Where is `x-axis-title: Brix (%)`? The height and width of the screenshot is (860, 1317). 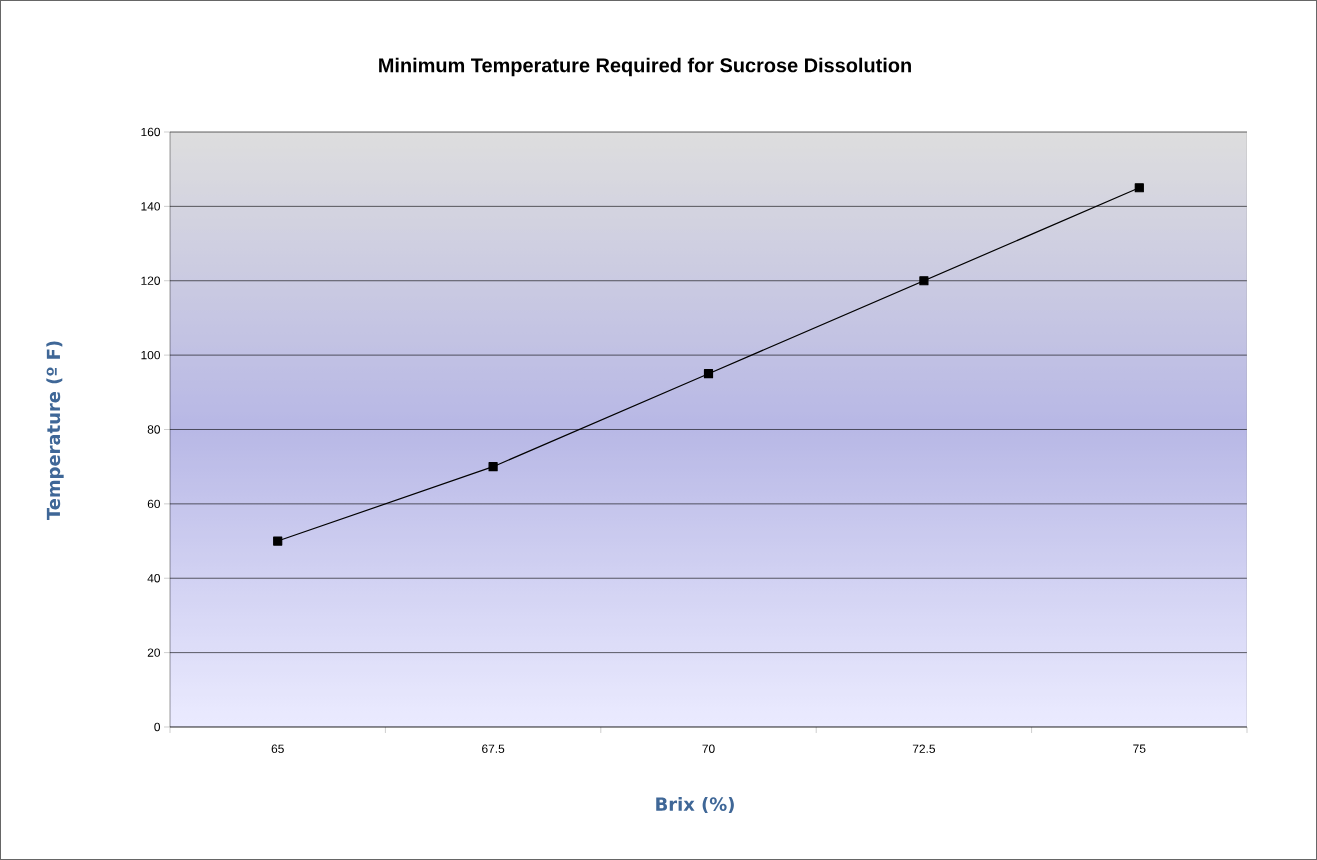
x-axis-title: Brix (%) is located at coordinates (695, 805).